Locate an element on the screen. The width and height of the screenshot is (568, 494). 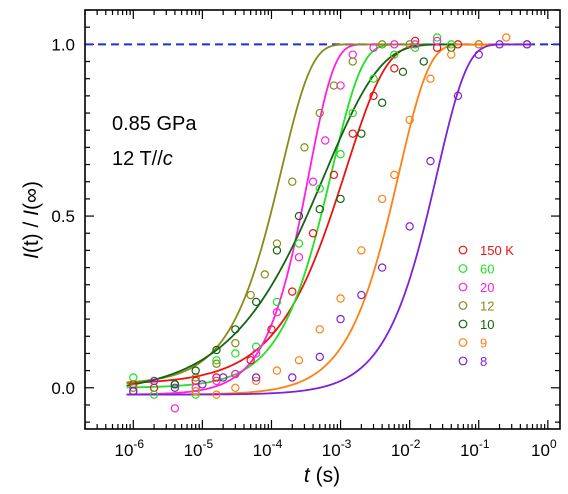
annotation-pressure: 0.85 GPa is located at coordinates (154, 124).